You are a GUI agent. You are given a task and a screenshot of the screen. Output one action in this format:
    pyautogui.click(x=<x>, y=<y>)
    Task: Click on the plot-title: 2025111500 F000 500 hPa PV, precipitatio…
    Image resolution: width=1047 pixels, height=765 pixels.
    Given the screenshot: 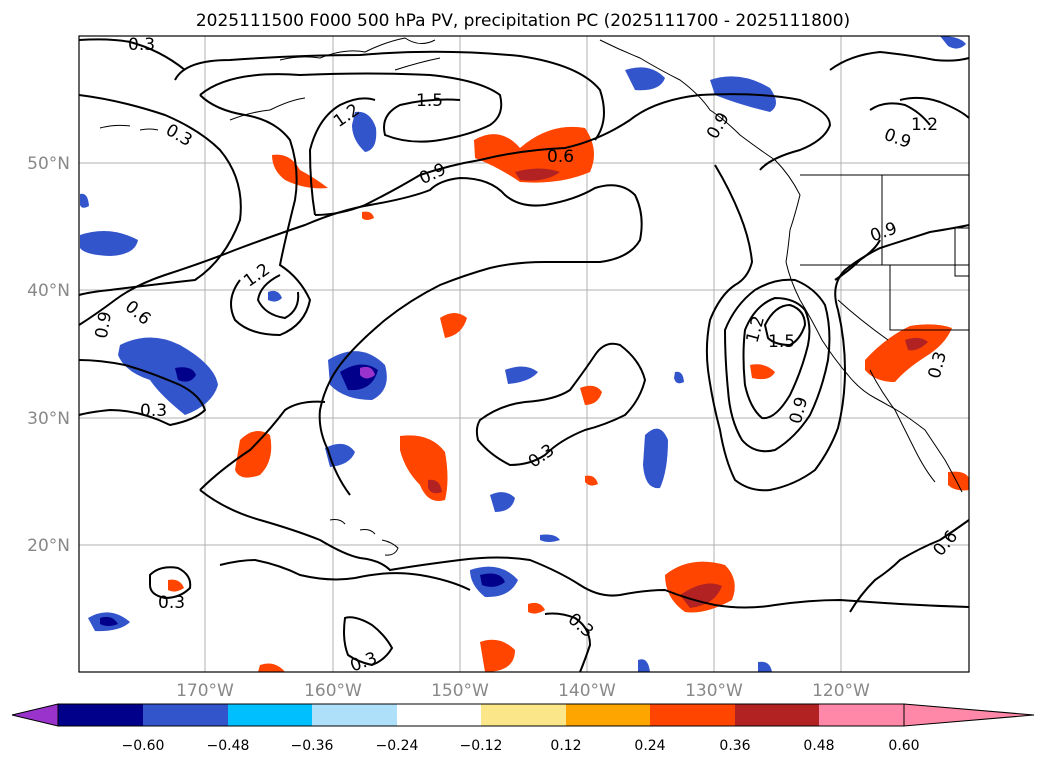 What is the action you would take?
    pyautogui.click(x=523, y=21)
    